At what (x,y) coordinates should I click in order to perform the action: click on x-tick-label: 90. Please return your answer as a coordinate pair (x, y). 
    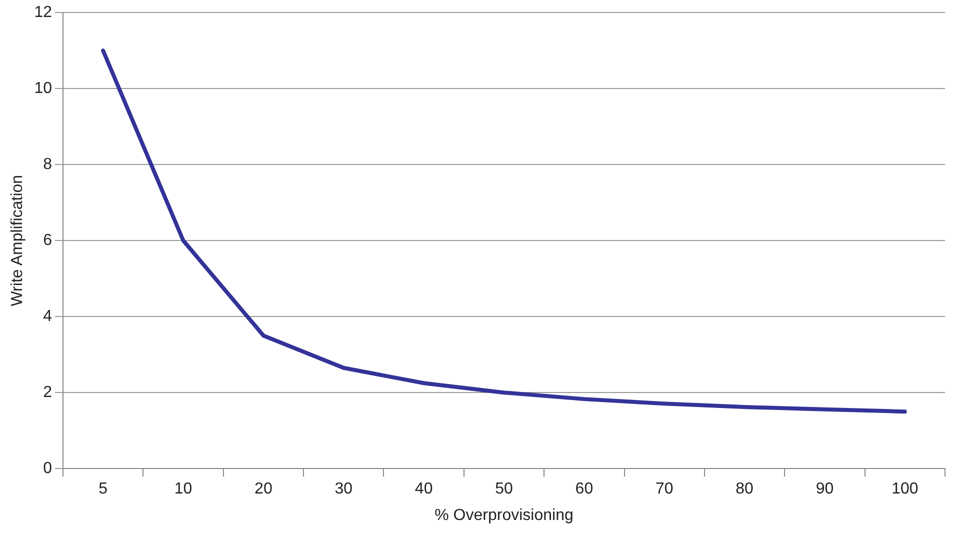
    Looking at the image, I should click on (825, 489).